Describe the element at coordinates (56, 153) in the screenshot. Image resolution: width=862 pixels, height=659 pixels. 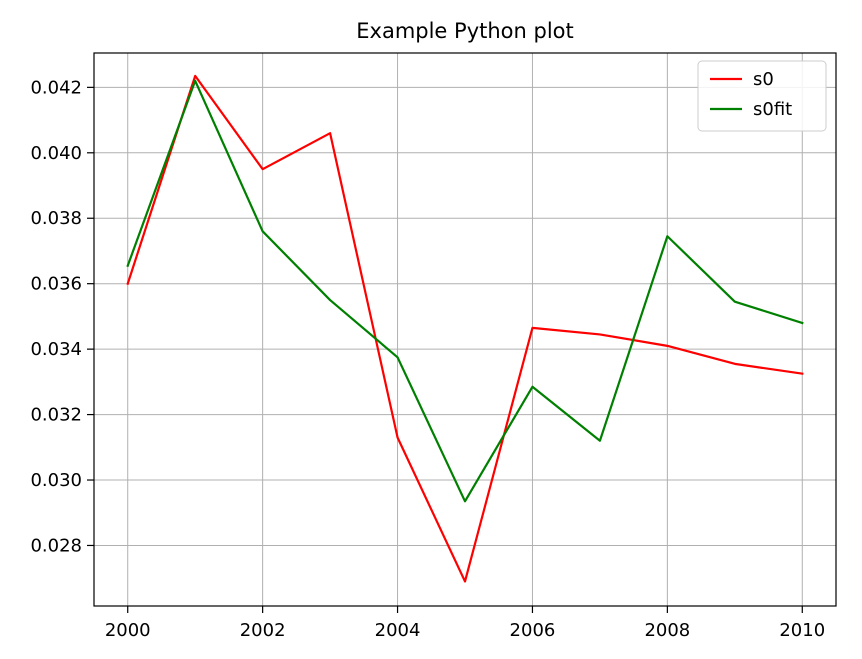
I see `y-tick-label: 0.040` at that location.